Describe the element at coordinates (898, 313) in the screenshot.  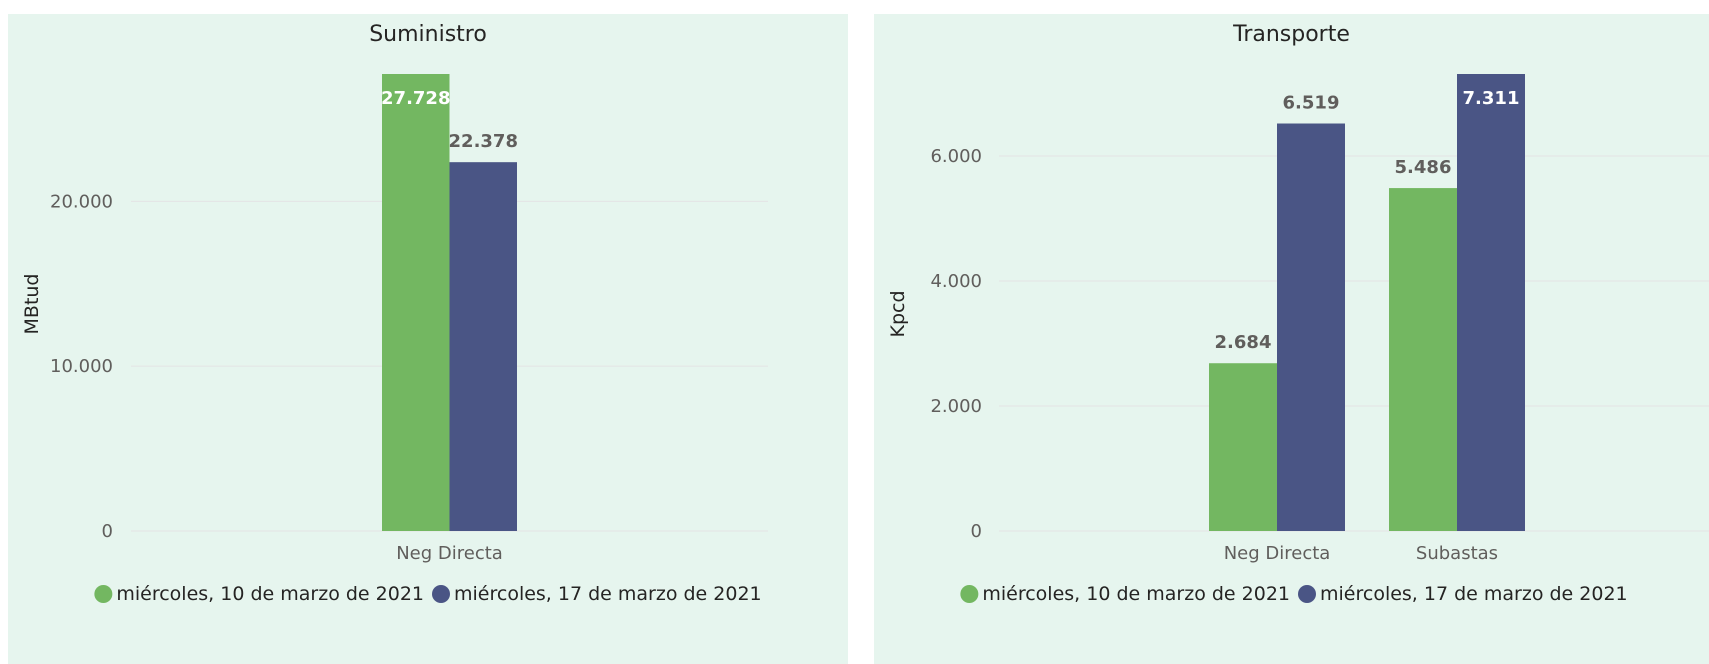
I see `y-axis-label: Kpcd` at that location.